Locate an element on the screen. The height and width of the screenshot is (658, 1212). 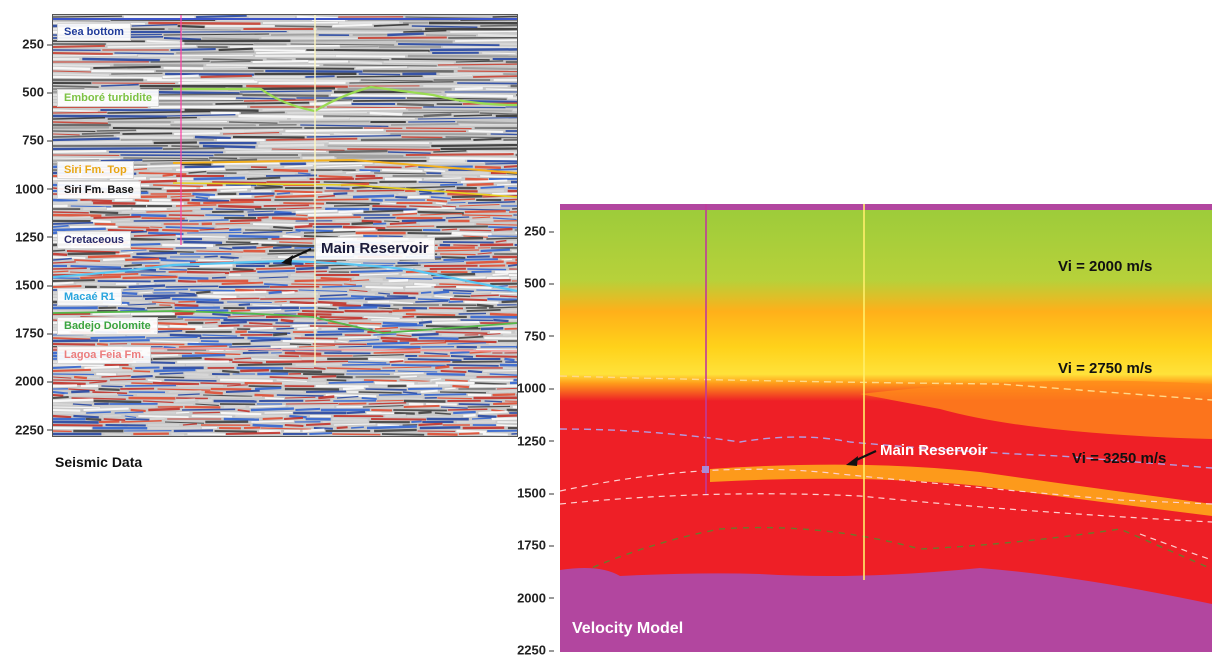
horizon-label-sea-bottom: Sea bottom is located at coordinates (94, 32).